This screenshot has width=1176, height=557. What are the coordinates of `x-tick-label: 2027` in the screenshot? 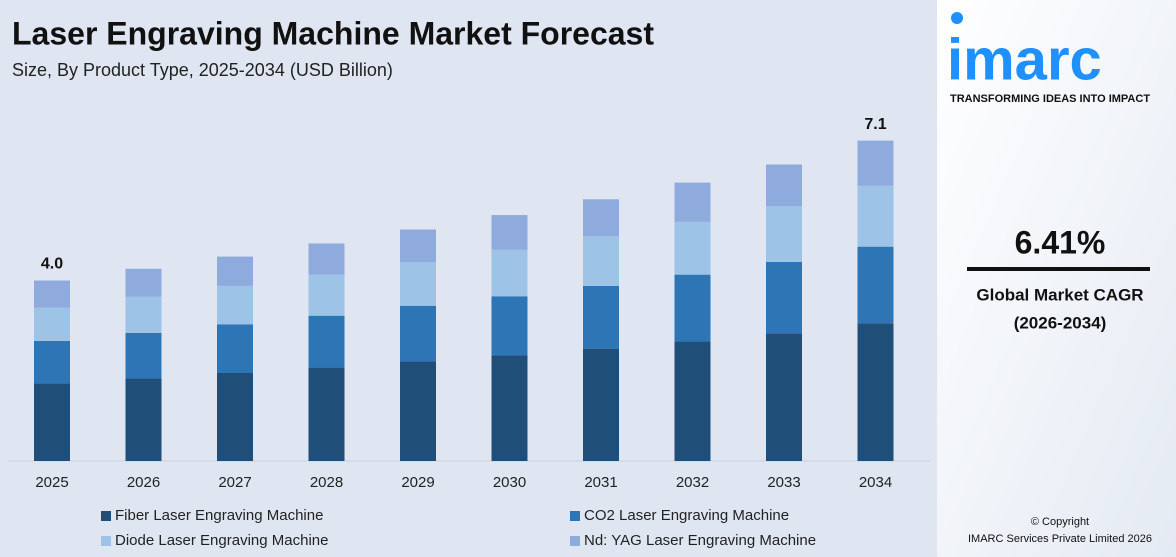 It's located at (234, 482).